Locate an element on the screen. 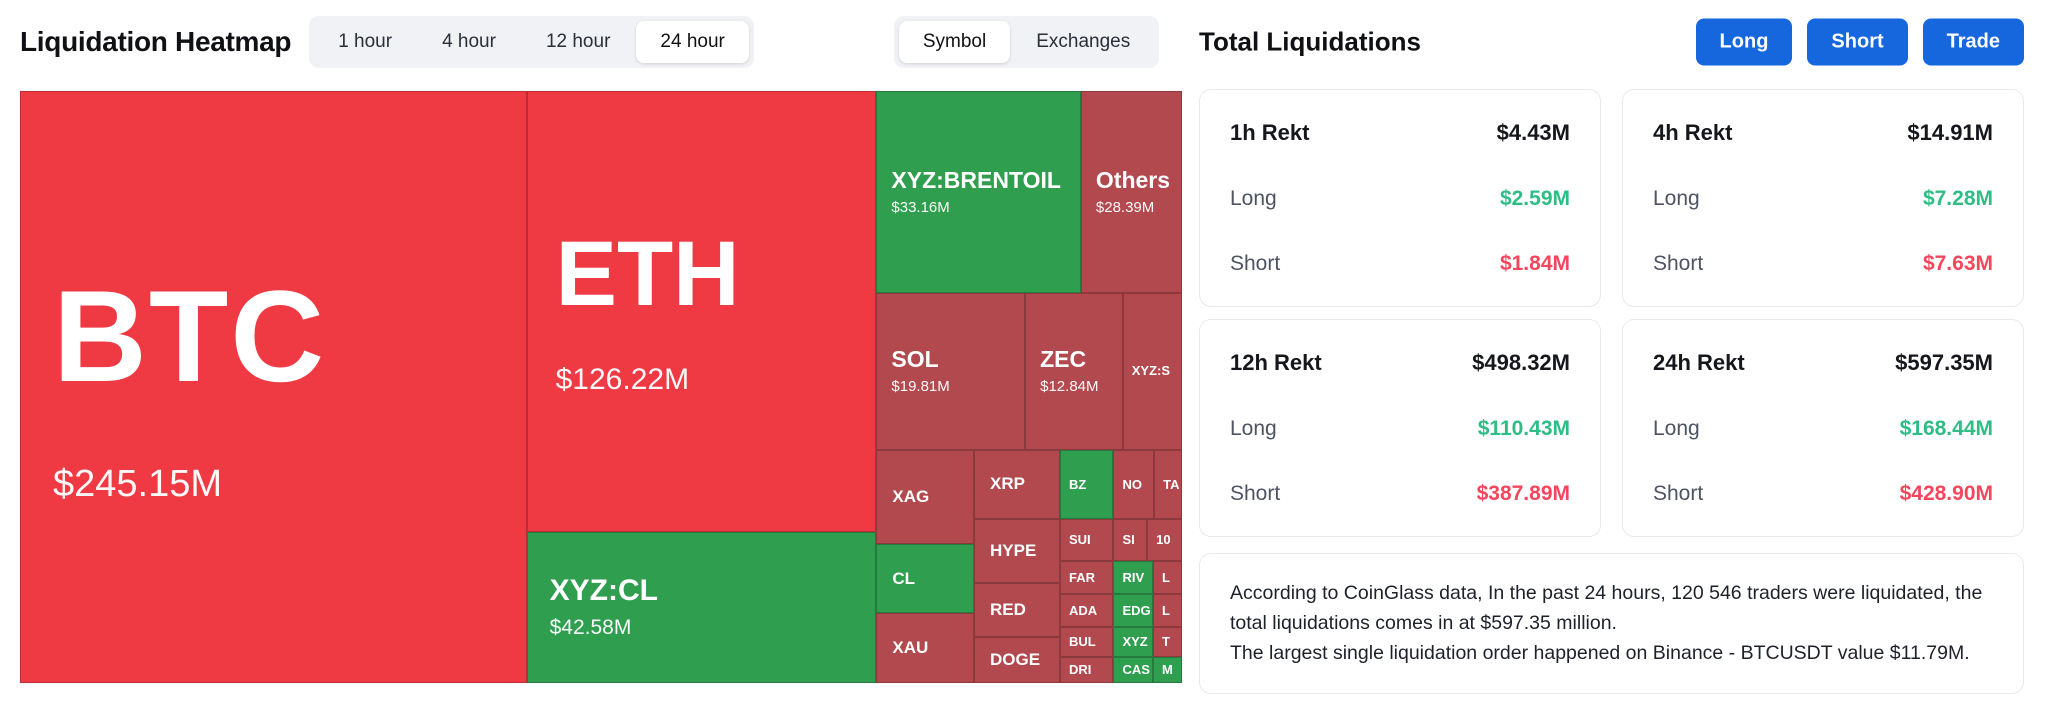  heatmap-cell-10: 10 is located at coordinates (1164, 540).